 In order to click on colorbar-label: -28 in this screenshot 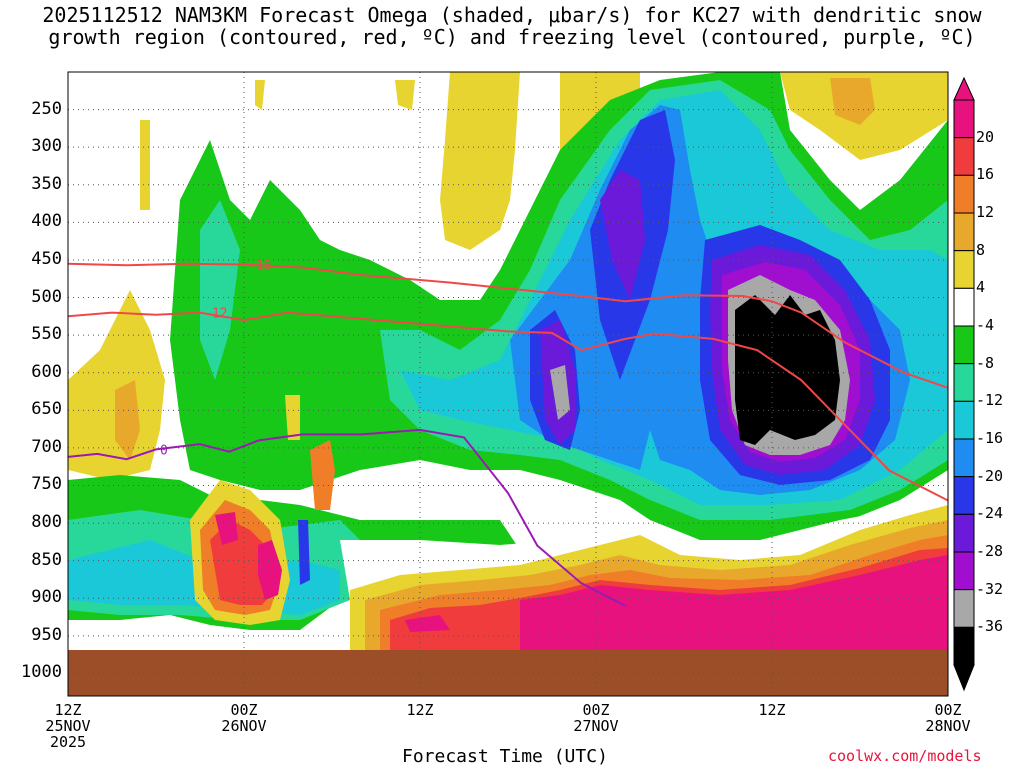, I will do `click(990, 551)`.